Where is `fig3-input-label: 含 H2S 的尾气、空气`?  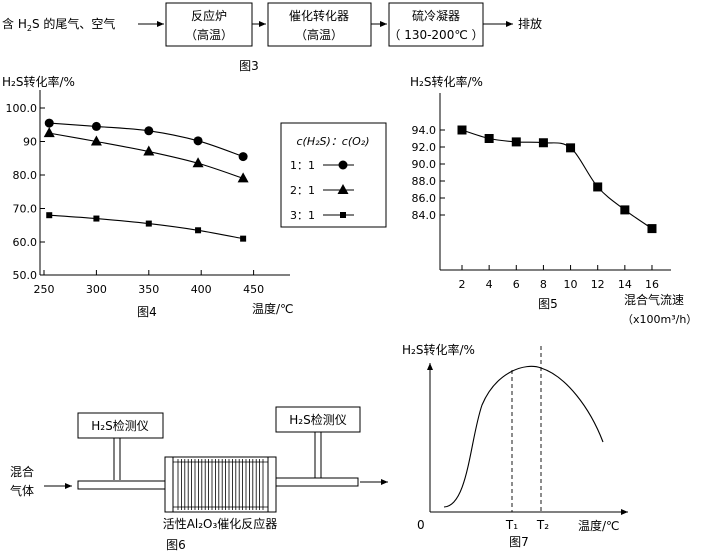 fig3-input-label: 含 H2S 的尾气、空气 is located at coordinates (58, 24).